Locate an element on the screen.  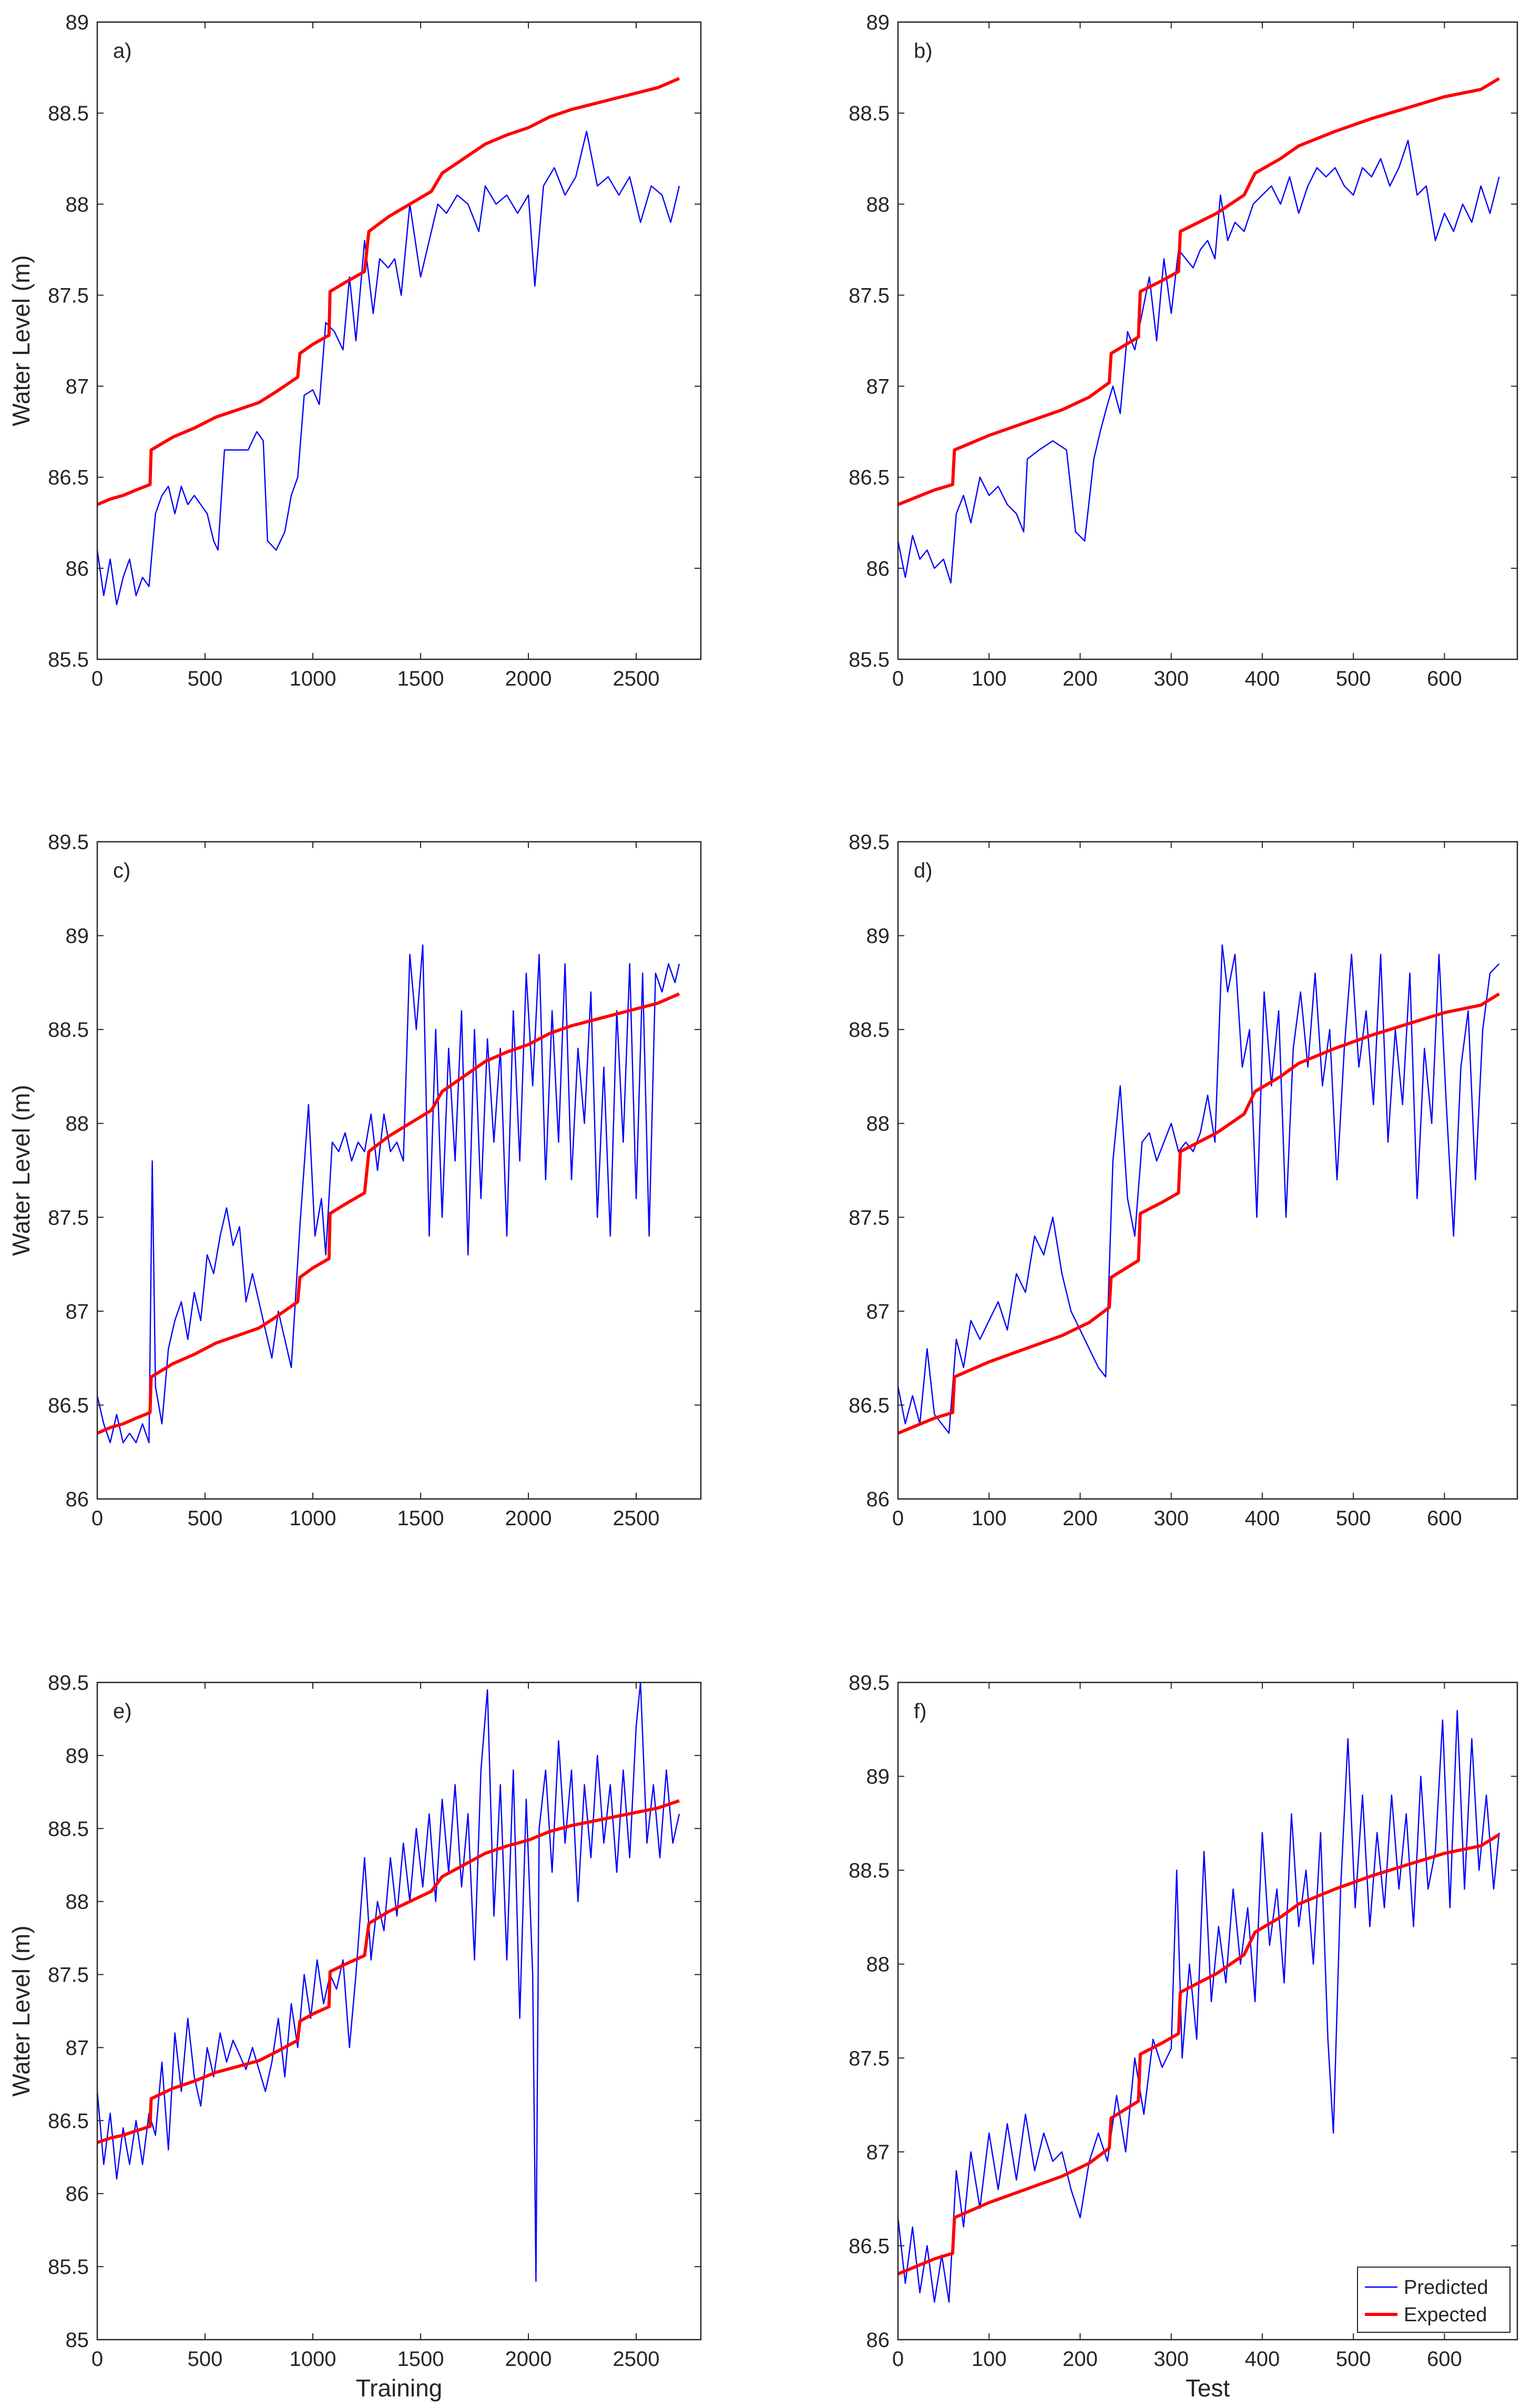
series-predicted-c is located at coordinates (388, 1194).